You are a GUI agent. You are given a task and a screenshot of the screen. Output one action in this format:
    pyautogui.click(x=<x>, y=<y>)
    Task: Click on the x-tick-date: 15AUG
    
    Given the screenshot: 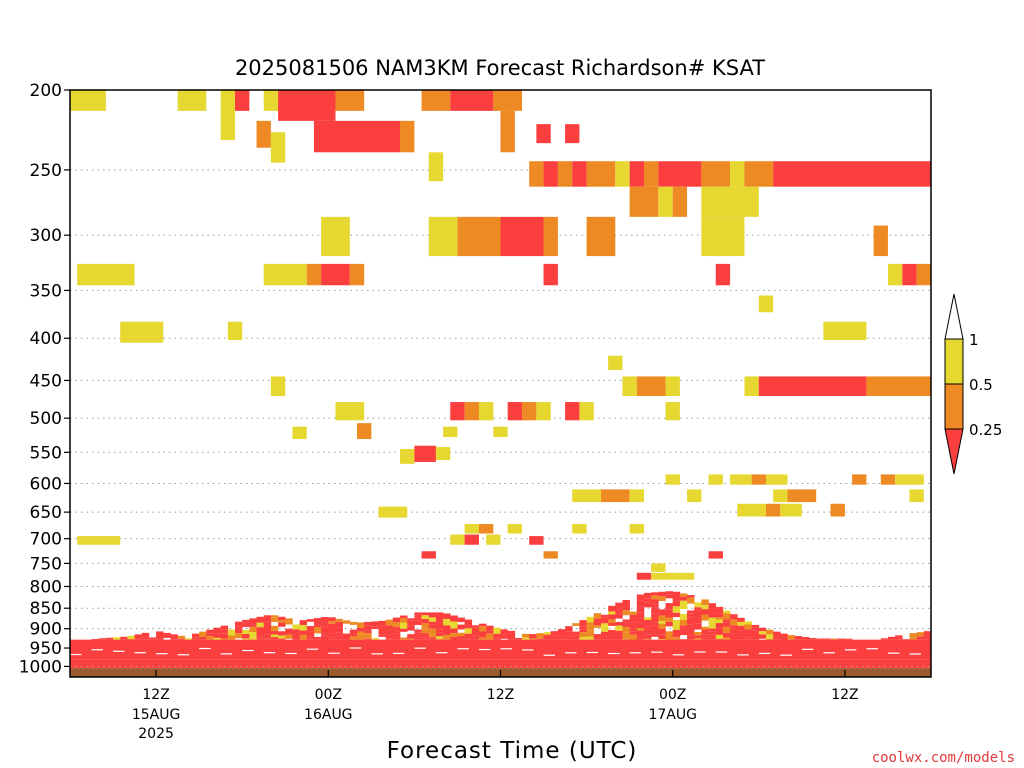 What is the action you would take?
    pyautogui.click(x=156, y=715)
    